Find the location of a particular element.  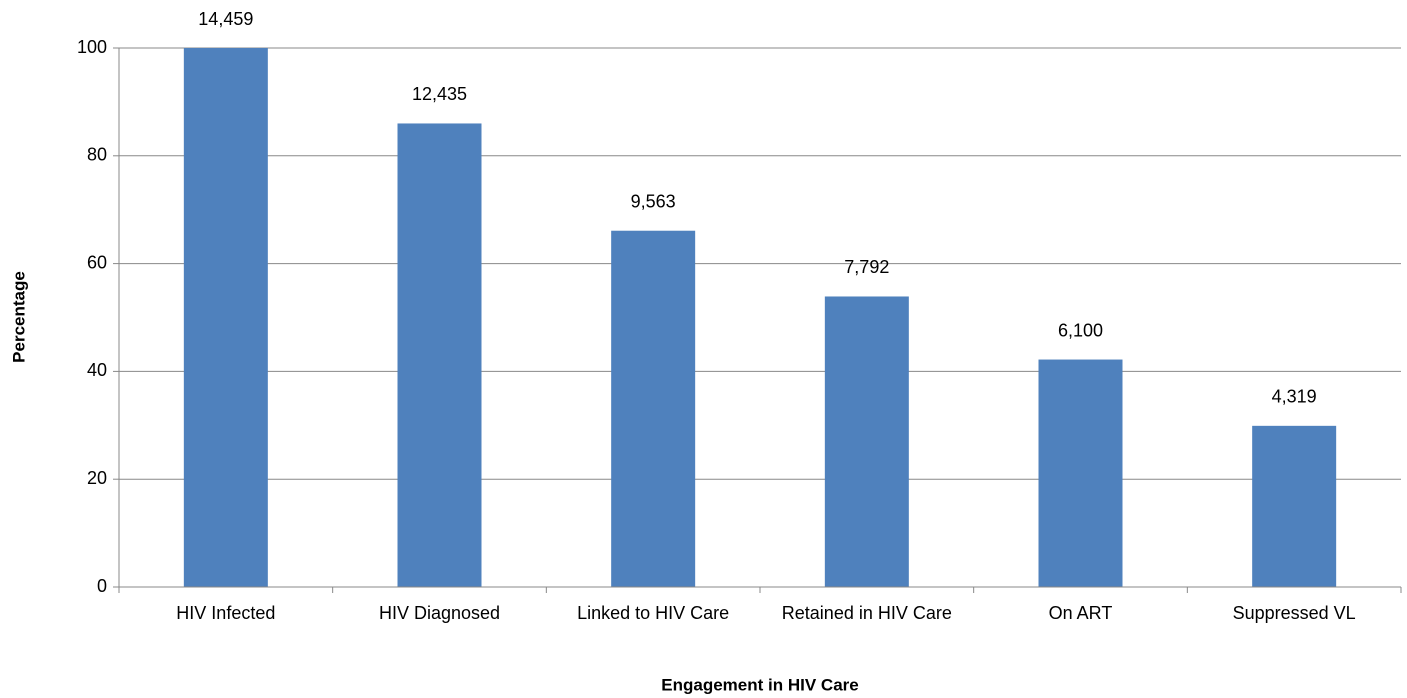

x-tick-label: Linked to HIV Care is located at coordinates (653, 613).